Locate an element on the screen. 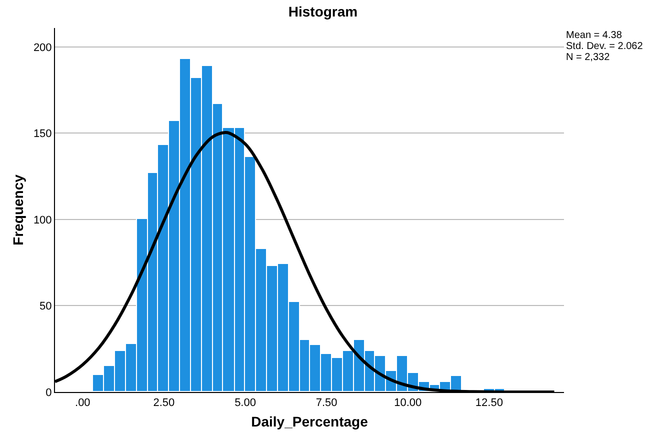 This screenshot has width=646, height=439. y-tick-label: 200 is located at coordinates (42, 48).